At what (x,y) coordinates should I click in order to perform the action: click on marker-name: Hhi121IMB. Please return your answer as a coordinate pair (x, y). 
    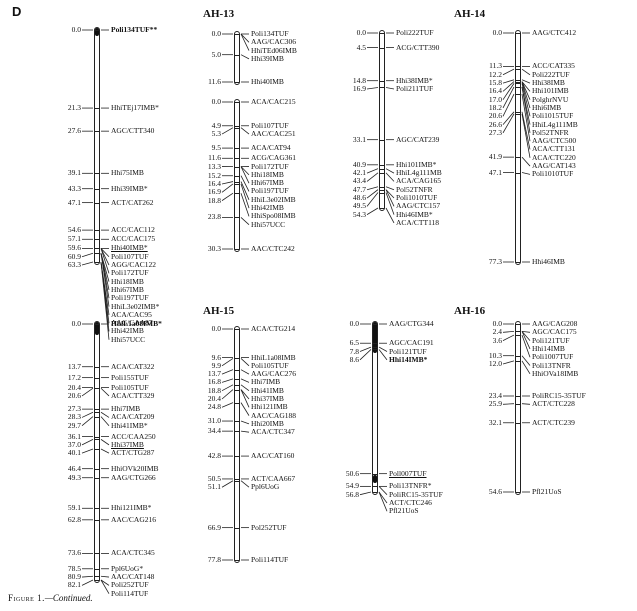
    Looking at the image, I should click on (269, 407).